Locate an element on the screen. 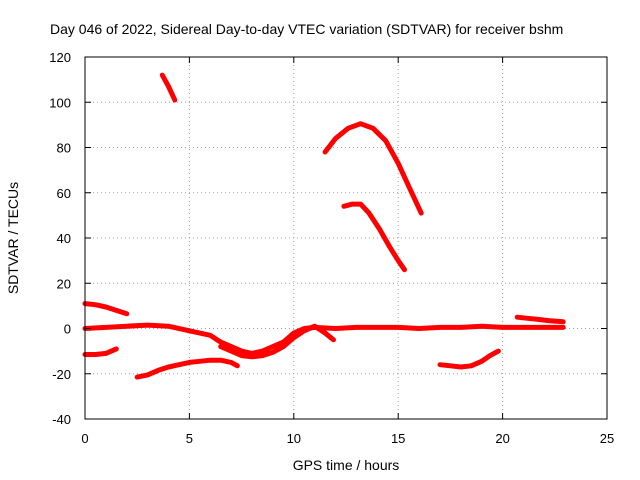 The image size is (640, 480). y-tick-label: 0 is located at coordinates (67, 329).